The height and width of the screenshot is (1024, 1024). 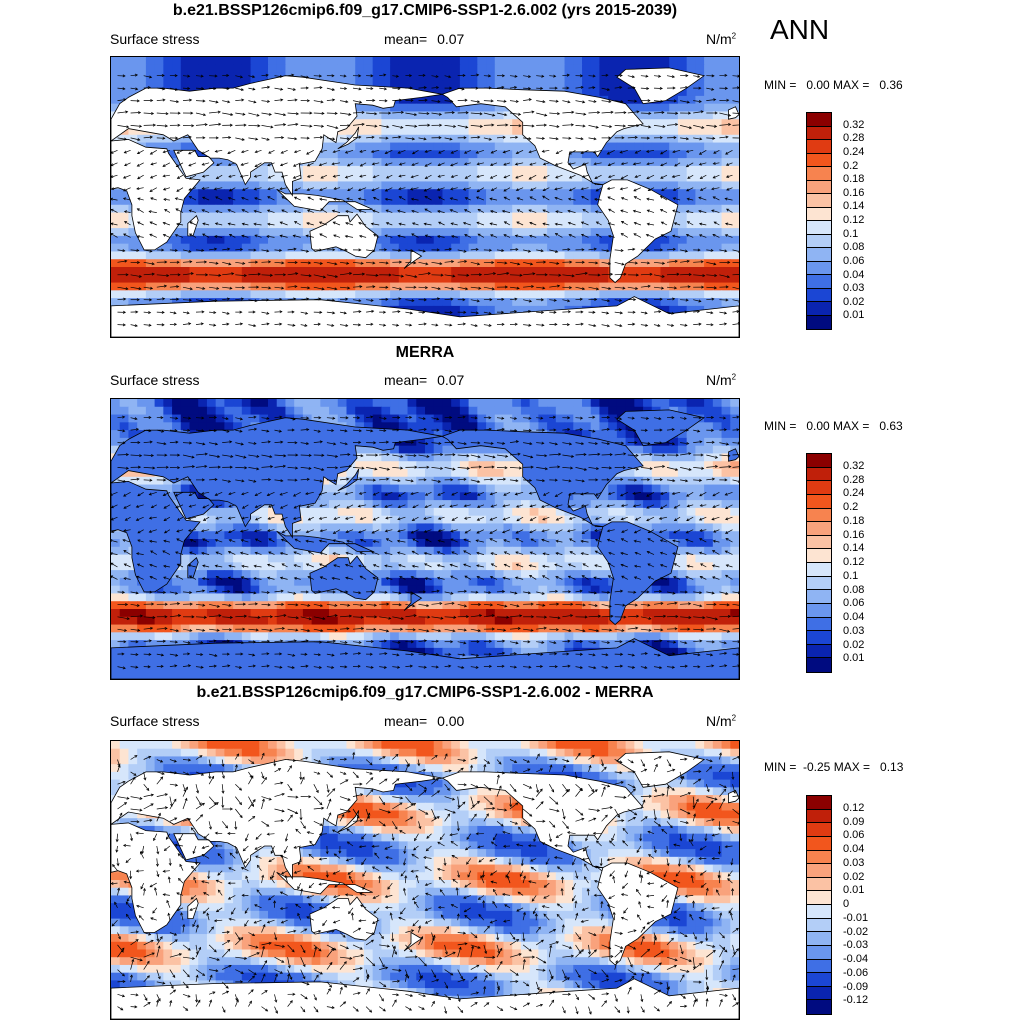 What do you see at coordinates (851, 507) in the screenshot?
I see `colorbar-tick-label: 0.2` at bounding box center [851, 507].